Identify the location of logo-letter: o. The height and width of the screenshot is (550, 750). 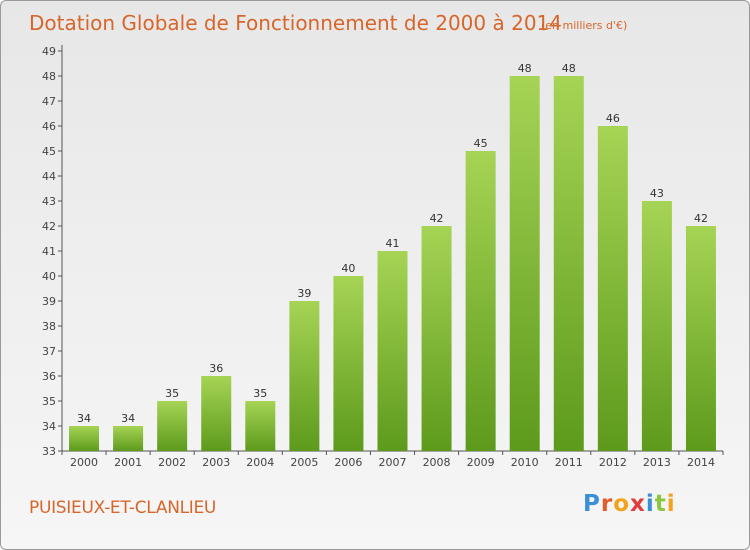
(622, 504).